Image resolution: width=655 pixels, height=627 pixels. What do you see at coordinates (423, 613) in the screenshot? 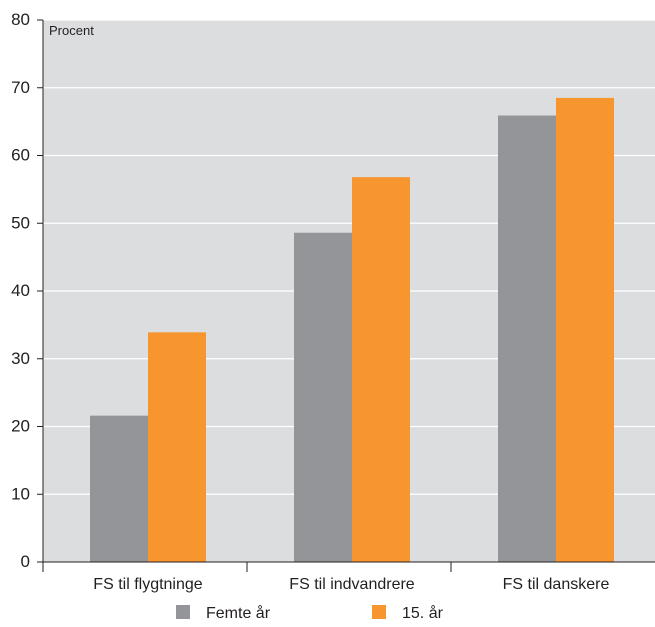
I see `legend-label: 15. år` at bounding box center [423, 613].